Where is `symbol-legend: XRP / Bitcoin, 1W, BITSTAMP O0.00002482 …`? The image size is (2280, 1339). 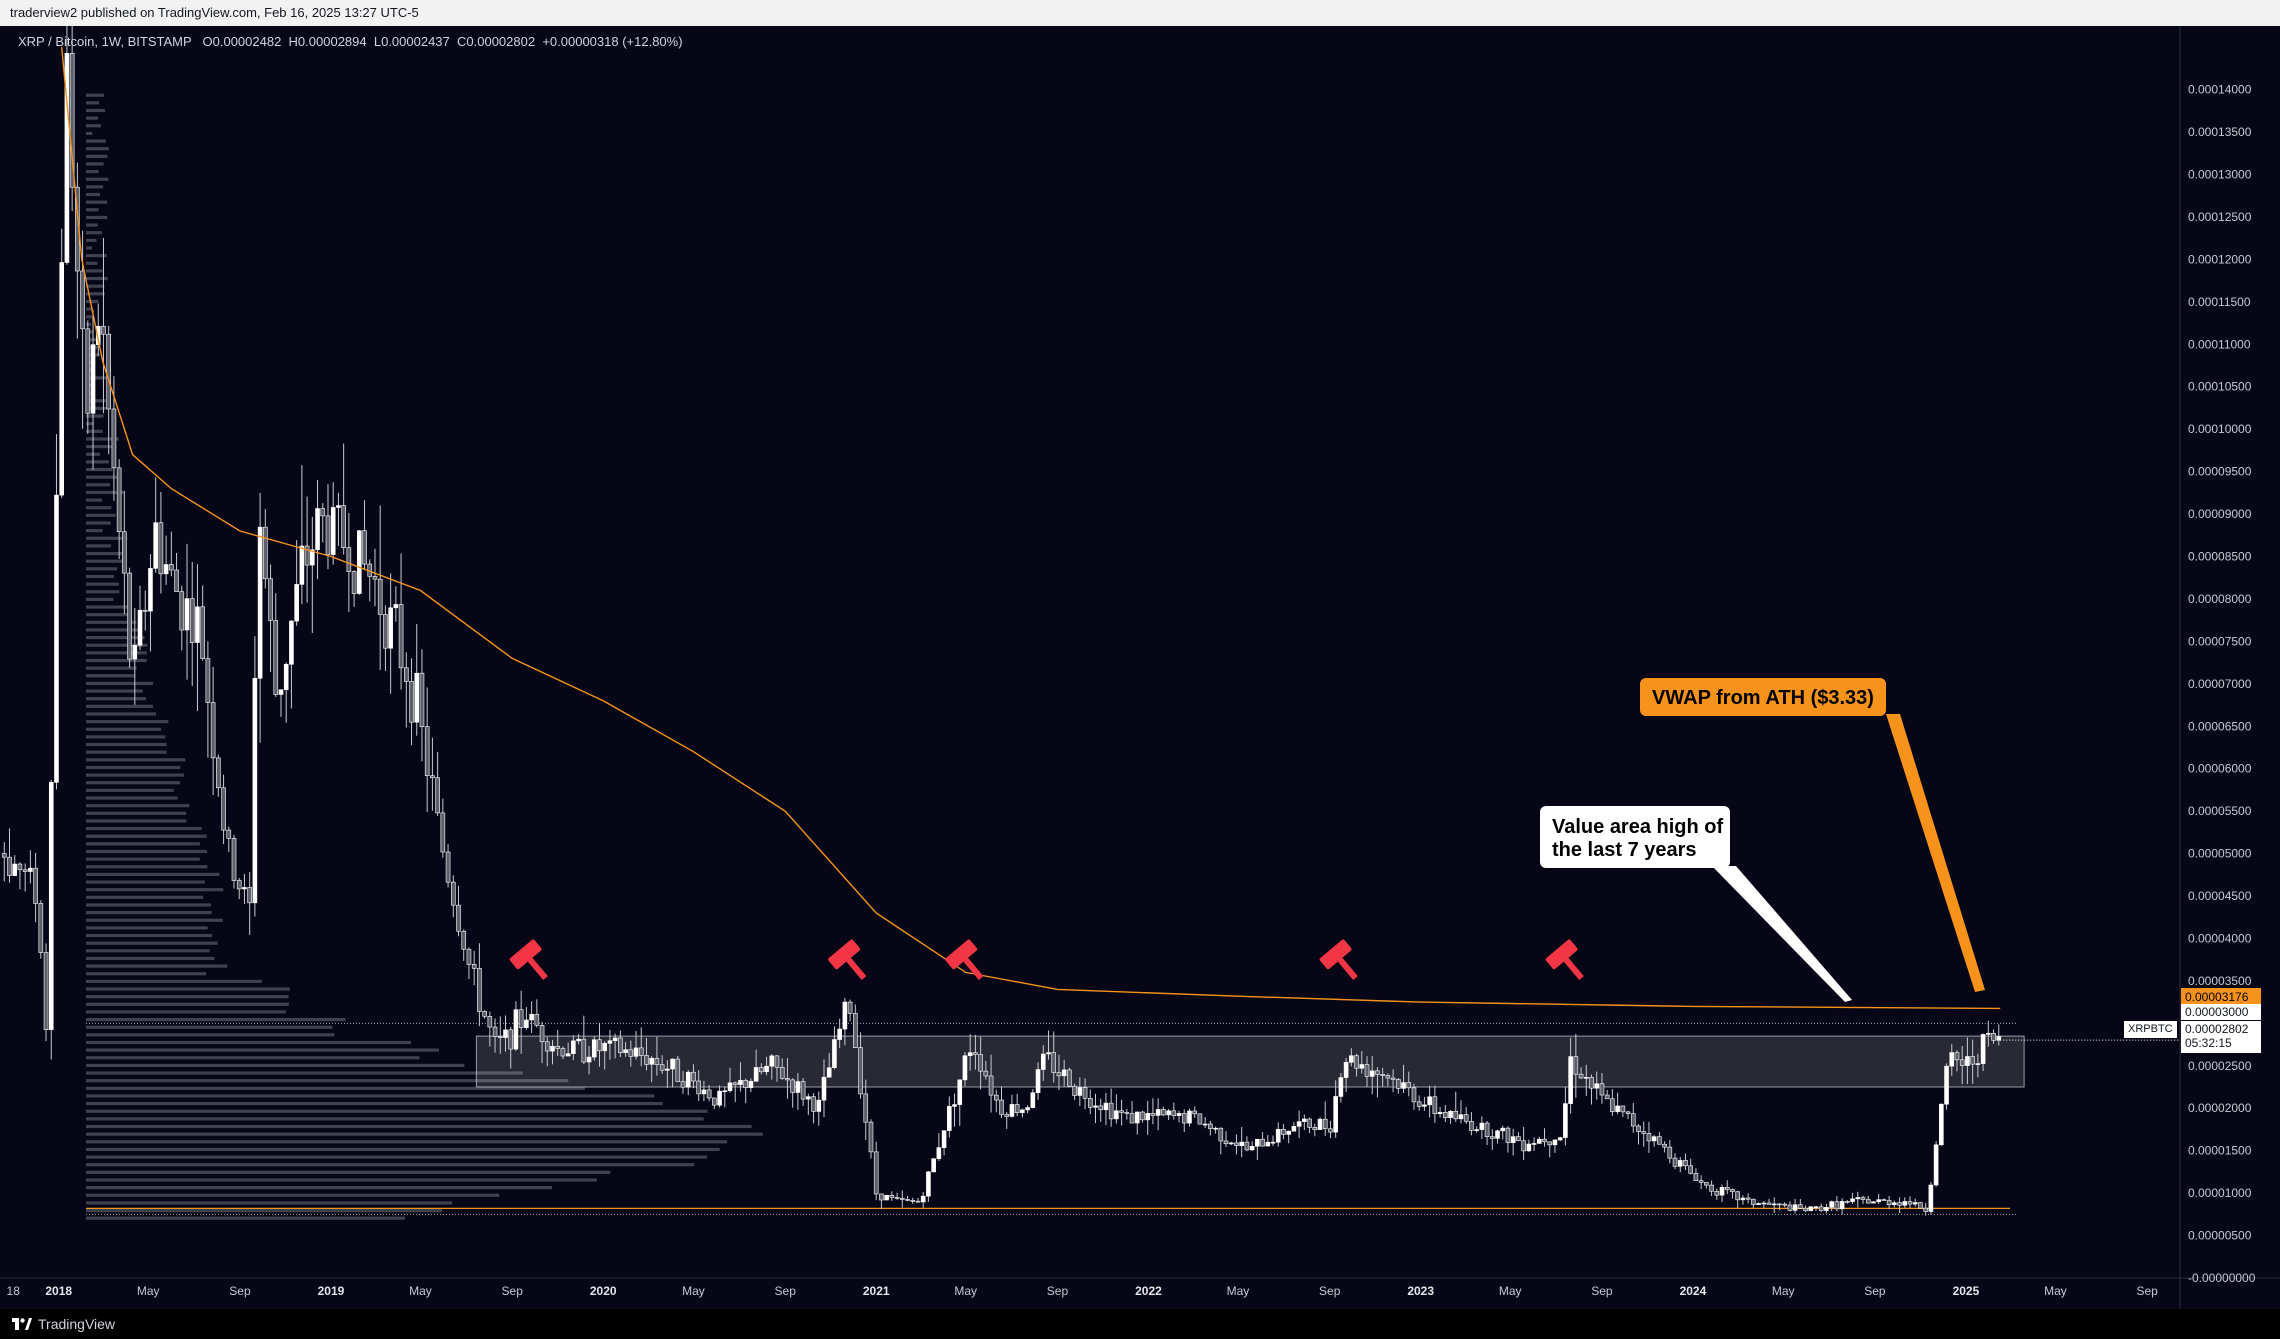 symbol-legend: XRP / Bitcoin, 1W, BITSTAMP O0.00002482 … is located at coordinates (350, 41).